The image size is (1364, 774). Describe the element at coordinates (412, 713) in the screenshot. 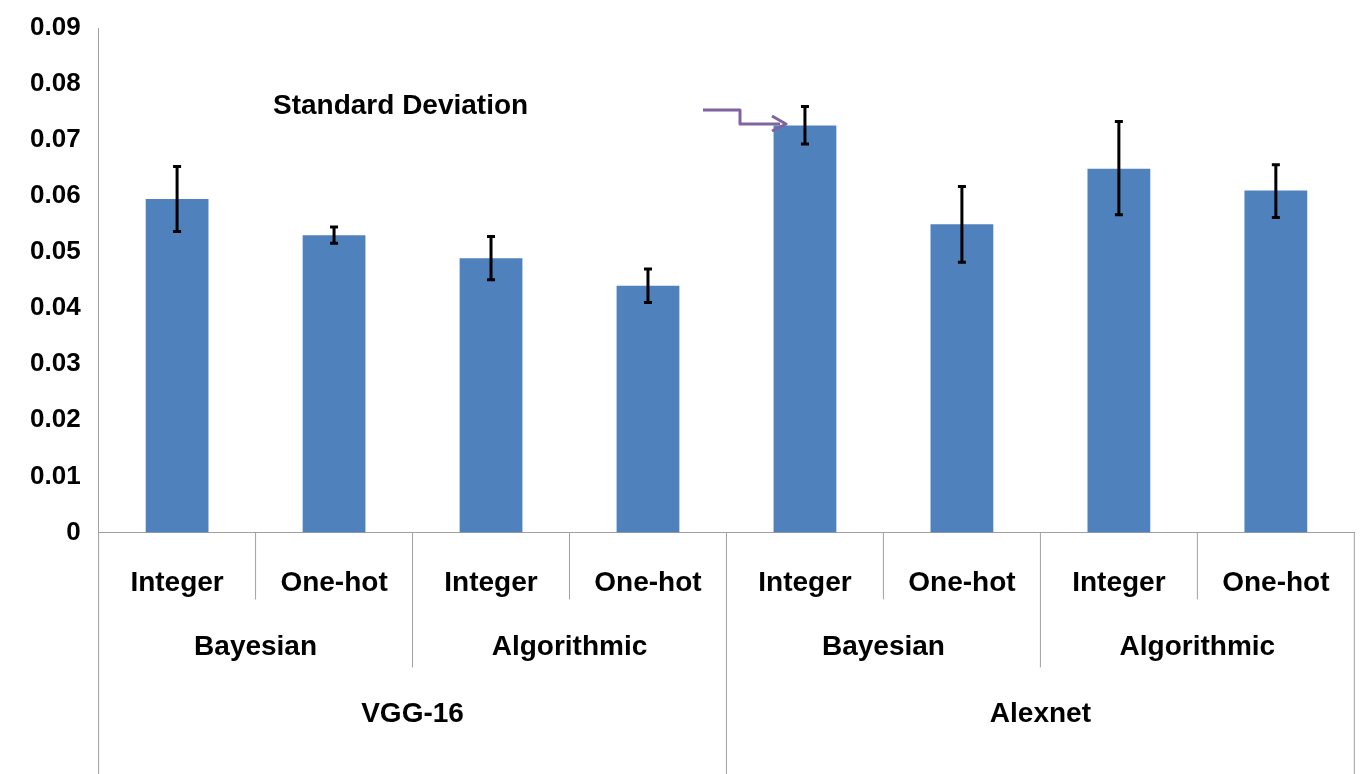

I see `text: VGG-16` at that location.